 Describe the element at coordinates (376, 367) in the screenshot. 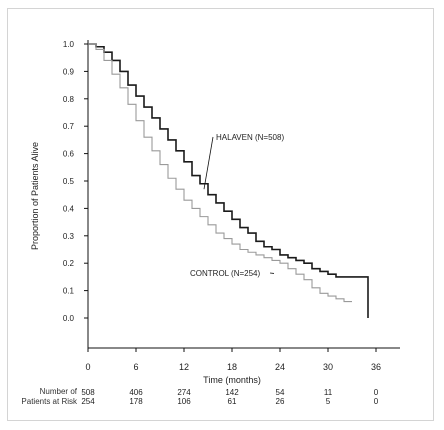

I see `x-tick-label: 36` at that location.